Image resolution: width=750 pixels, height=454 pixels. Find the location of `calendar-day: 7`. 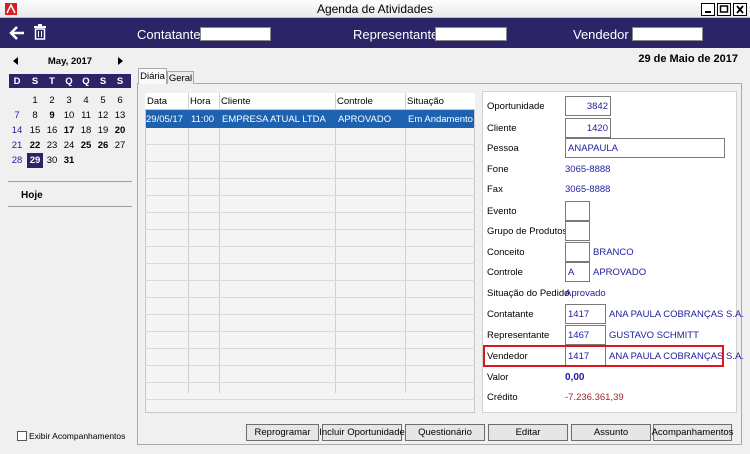

calendar-day: 7 is located at coordinates (17, 115).